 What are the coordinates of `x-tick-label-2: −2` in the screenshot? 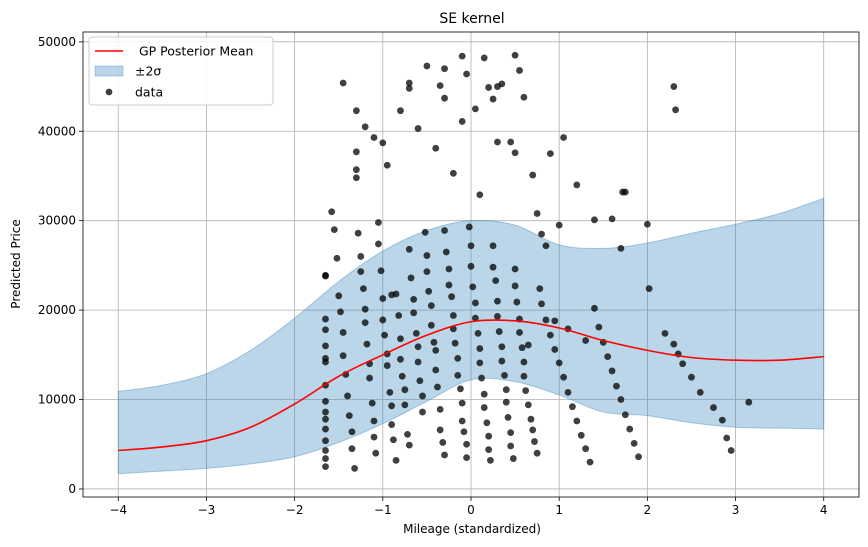 It's located at (295, 510).